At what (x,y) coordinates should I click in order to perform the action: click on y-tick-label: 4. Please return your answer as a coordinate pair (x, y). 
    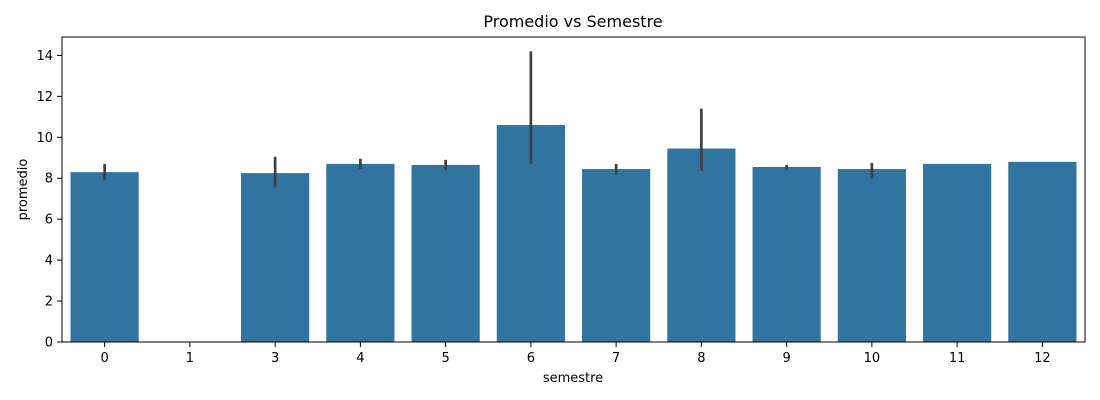
    Looking at the image, I should click on (49, 261).